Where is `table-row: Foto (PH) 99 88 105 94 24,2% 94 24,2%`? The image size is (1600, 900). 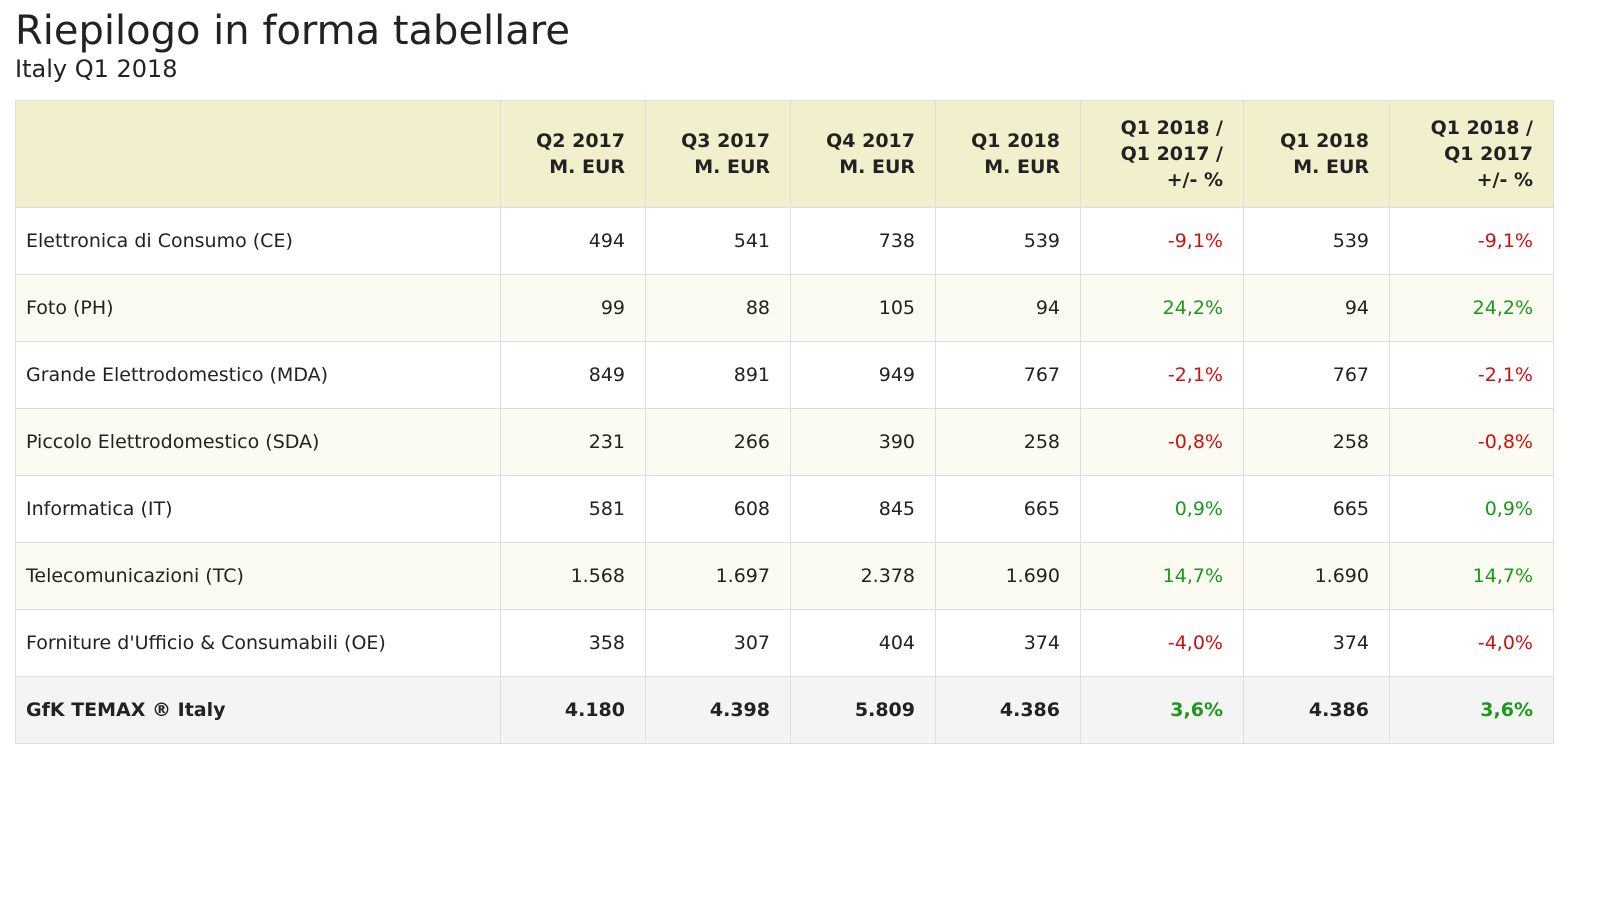
table-row: Foto (PH) 99 88 105 94 24,2% 94 24,2% is located at coordinates (784, 308).